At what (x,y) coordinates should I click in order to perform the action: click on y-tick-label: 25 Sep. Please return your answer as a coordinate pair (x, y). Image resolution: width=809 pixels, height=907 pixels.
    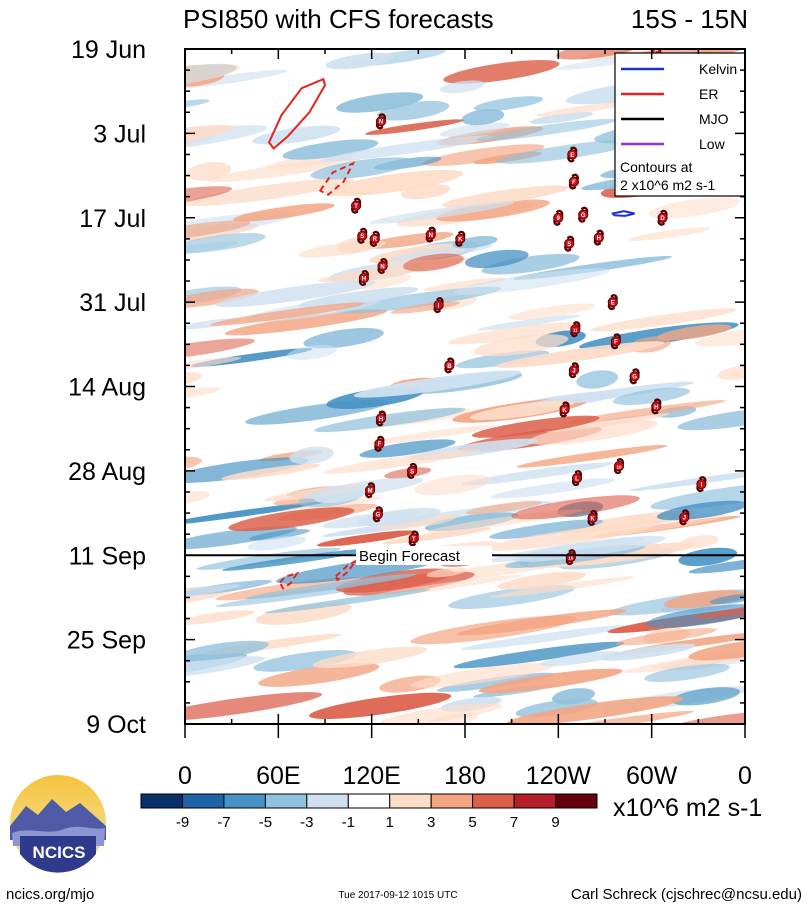
    Looking at the image, I should click on (106, 641).